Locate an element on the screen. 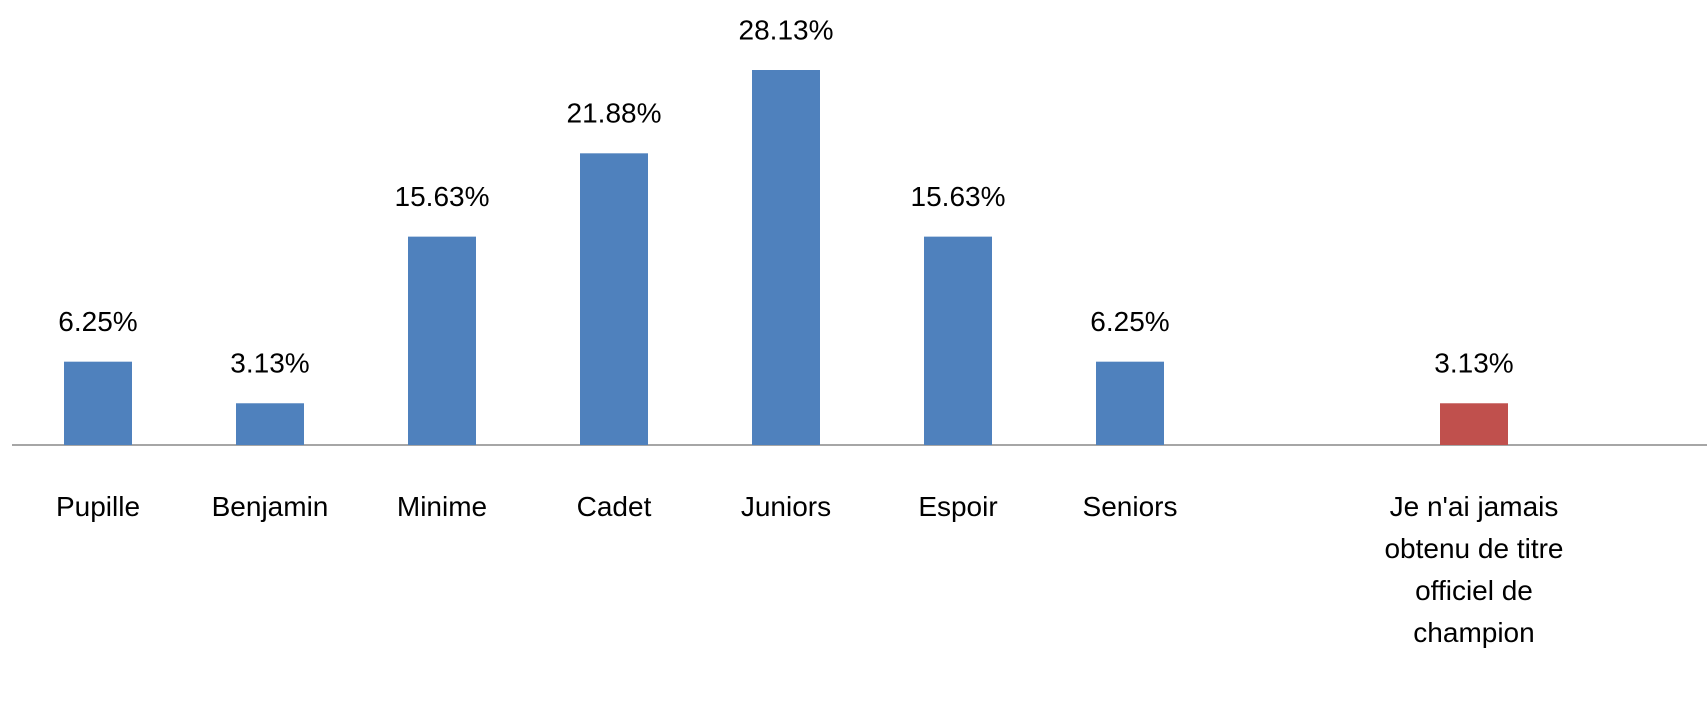 Image resolution: width=1707 pixels, height=723 pixels. data-label: 21.88% is located at coordinates (614, 113).